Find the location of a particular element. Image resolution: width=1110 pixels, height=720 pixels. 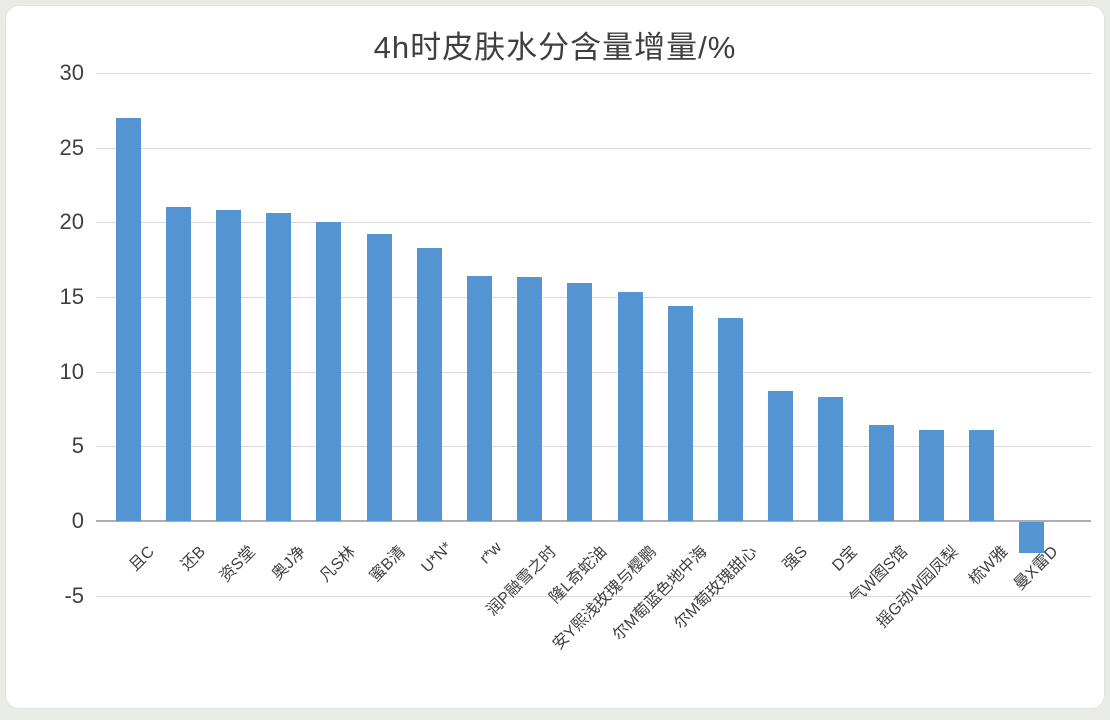

chart-title: 4h时皮肤水分含量增量/% is located at coordinates (555, 44).